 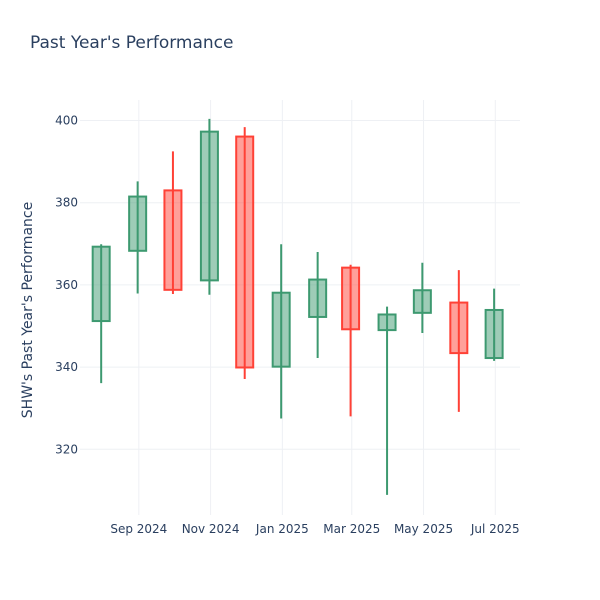 What do you see at coordinates (66, 367) in the screenshot?
I see `y-tick-label: 340` at bounding box center [66, 367].